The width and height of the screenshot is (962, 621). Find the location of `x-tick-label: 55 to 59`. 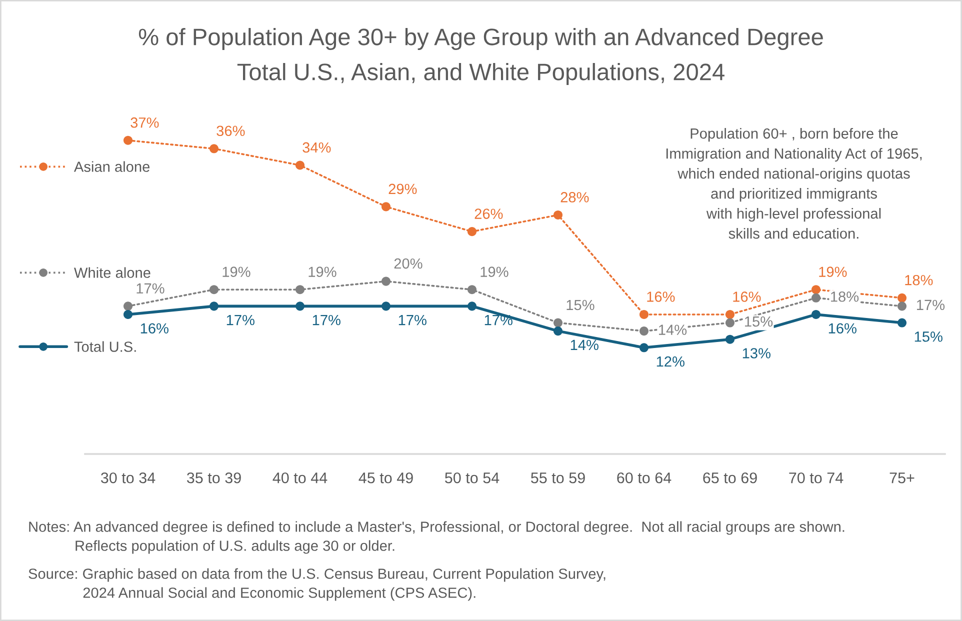

x-tick-label: 55 to 59 is located at coordinates (558, 478).